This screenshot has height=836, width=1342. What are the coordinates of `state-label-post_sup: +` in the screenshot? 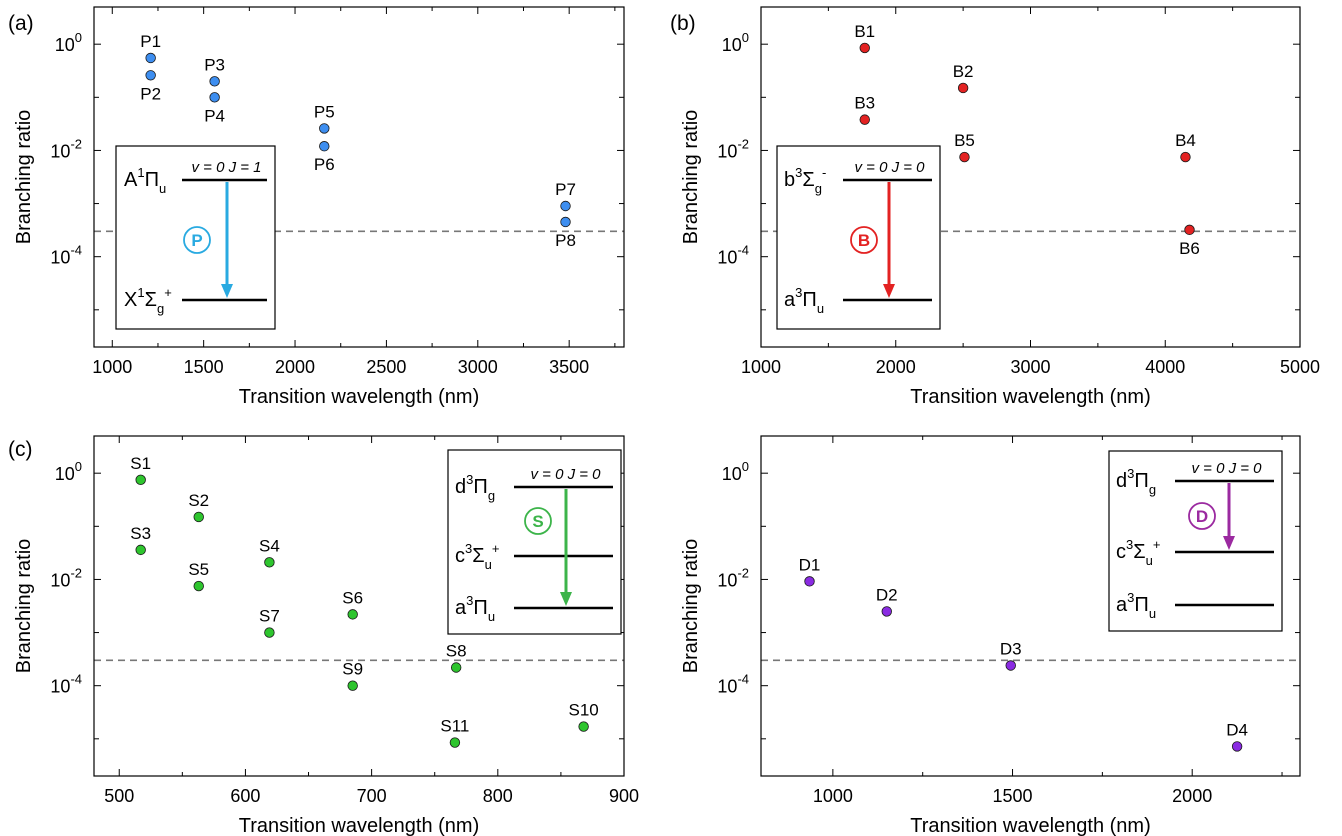 It's located at (168, 292).